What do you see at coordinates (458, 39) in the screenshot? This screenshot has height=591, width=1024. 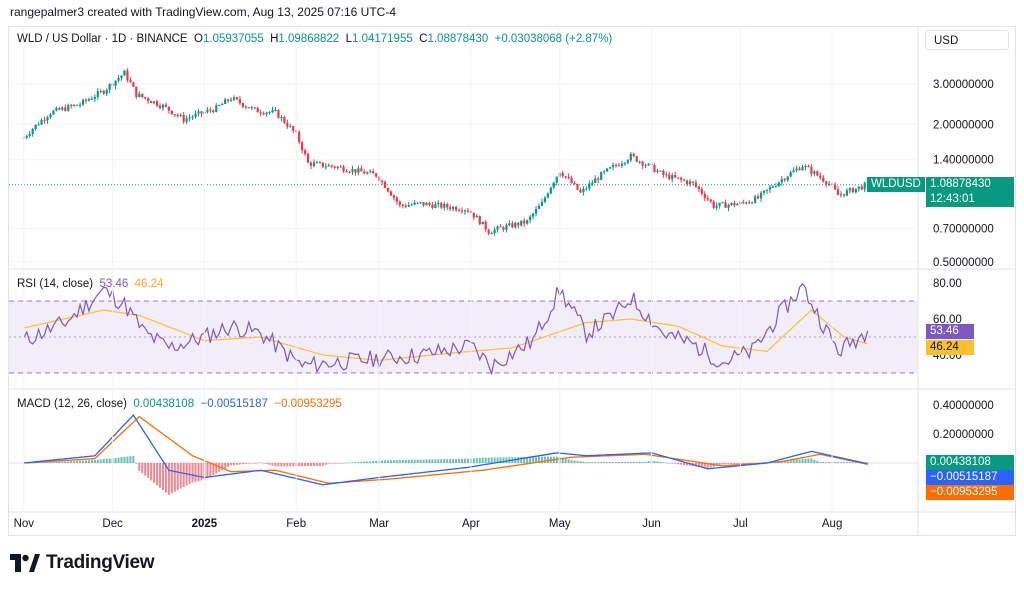 I see `close-value: 1.08878430` at bounding box center [458, 39].